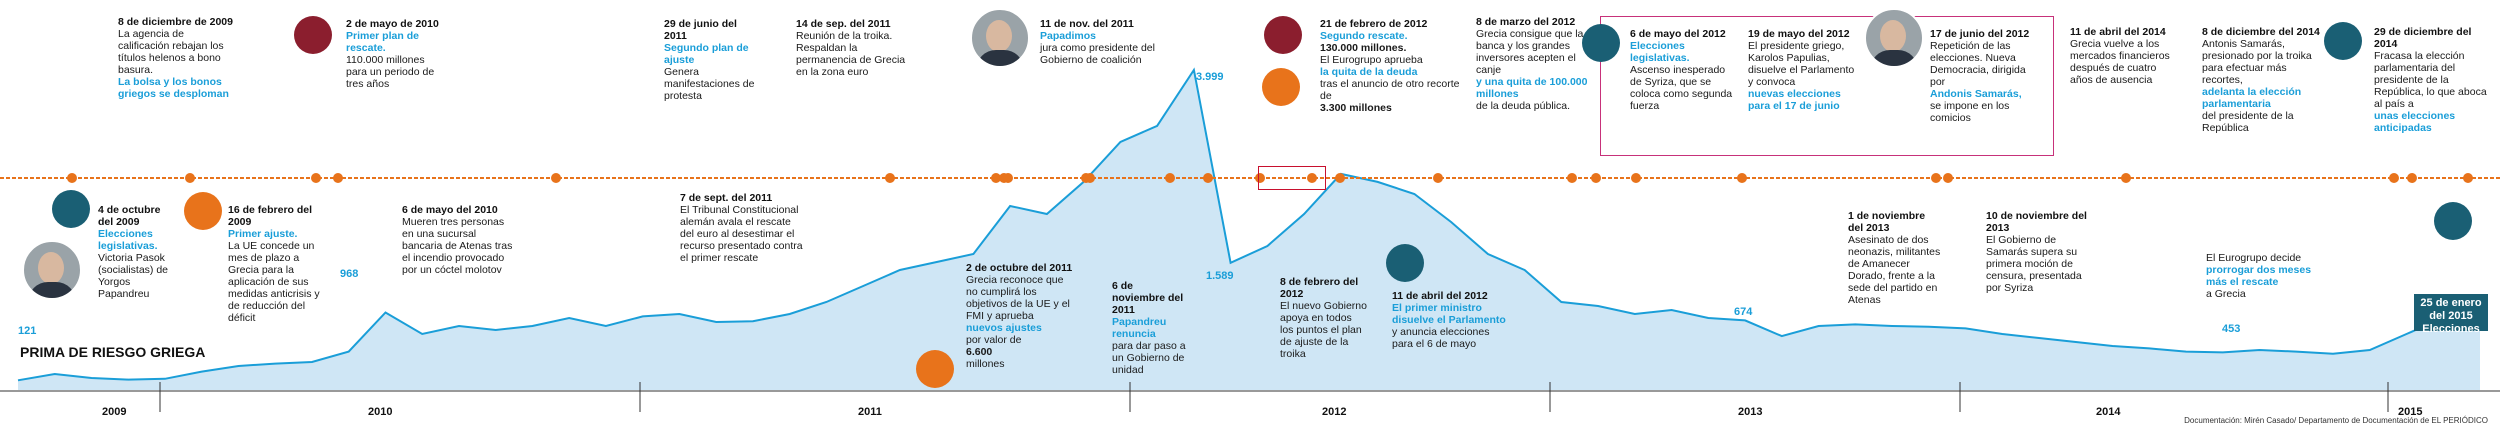  What do you see at coordinates (843, 24) in the screenshot?
I see `annotation-date: 14 de sep. del 2011` at bounding box center [843, 24].